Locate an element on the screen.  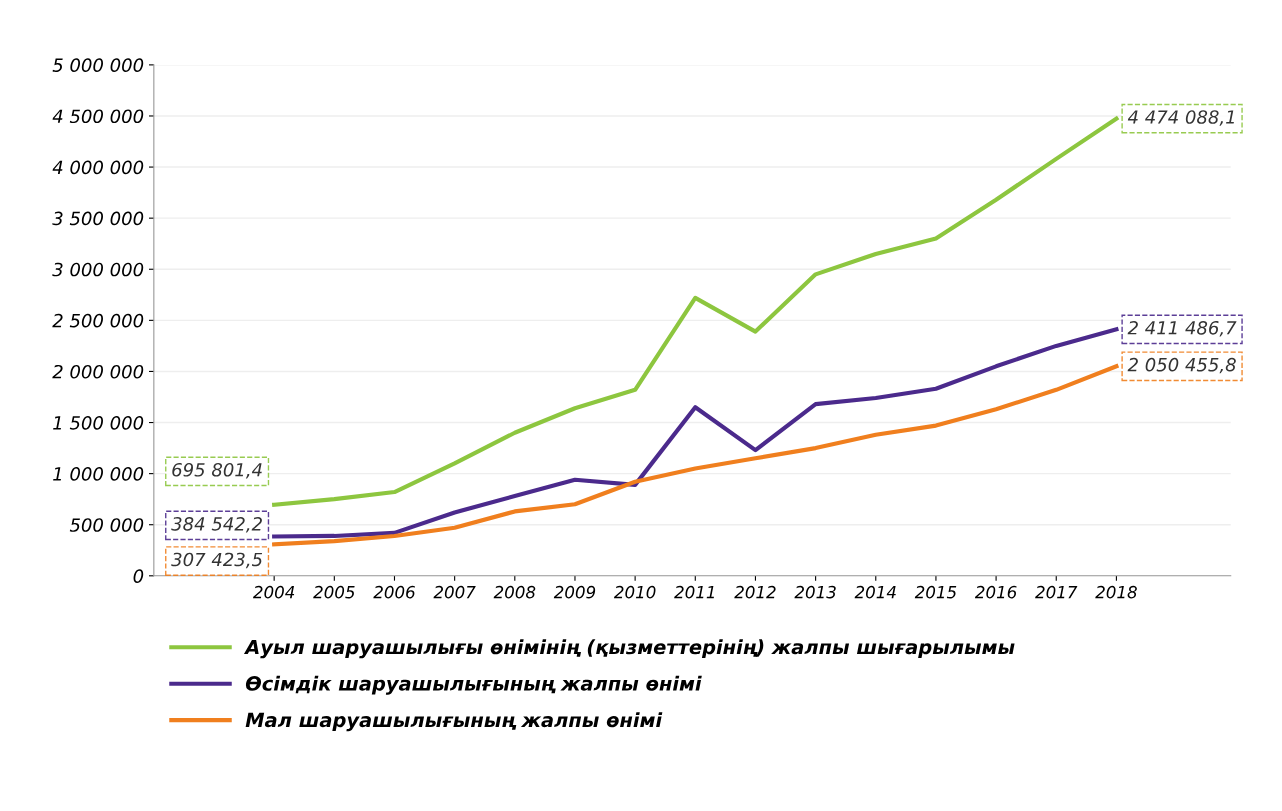
x-tick-label: 2008 is located at coordinates (514, 592).